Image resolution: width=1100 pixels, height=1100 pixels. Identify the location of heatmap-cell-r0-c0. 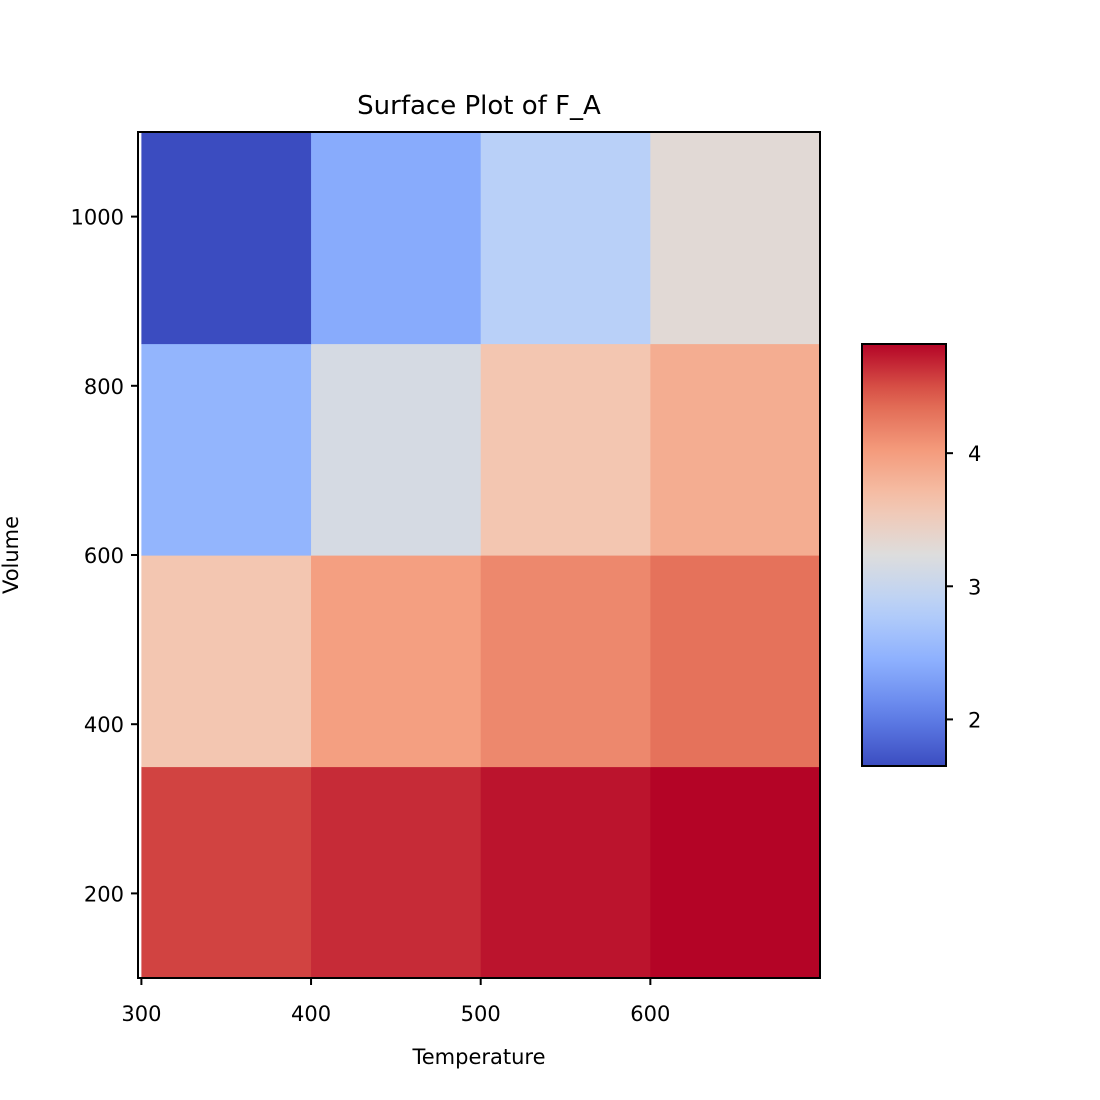
(226, 872).